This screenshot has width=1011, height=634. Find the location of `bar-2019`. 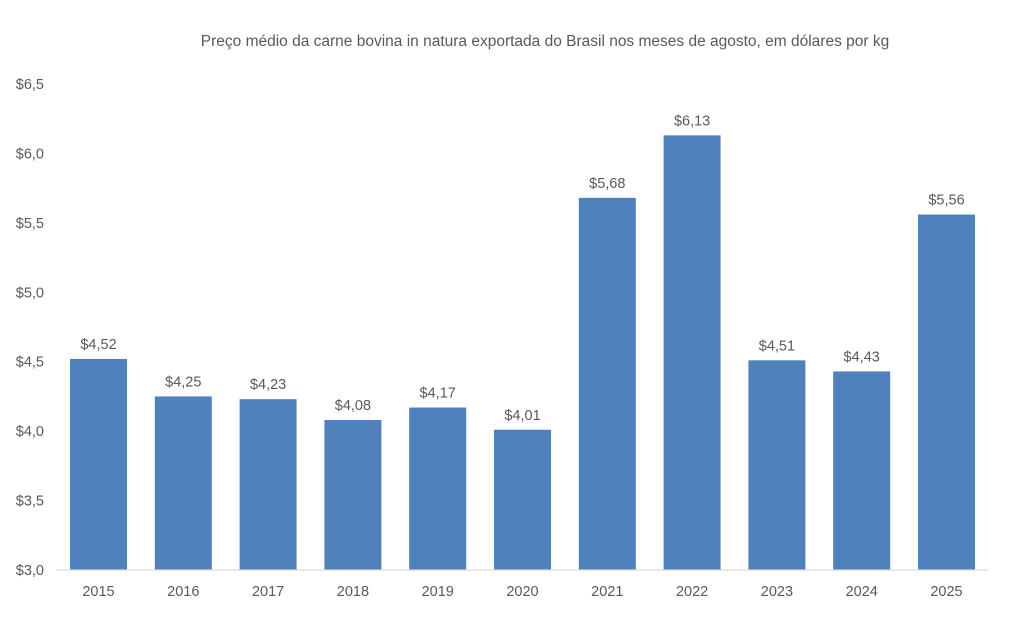

bar-2019 is located at coordinates (438, 488).